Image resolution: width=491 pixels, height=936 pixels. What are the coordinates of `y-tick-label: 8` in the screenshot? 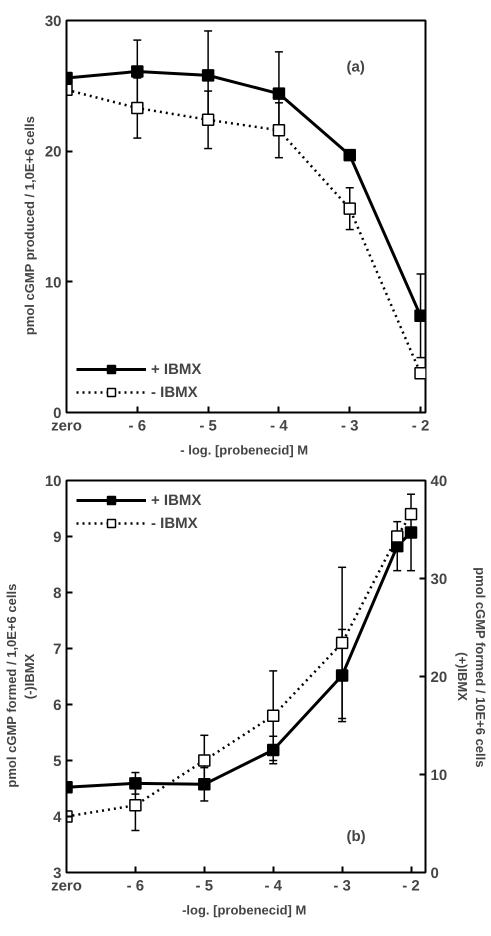 It's located at (57, 593).